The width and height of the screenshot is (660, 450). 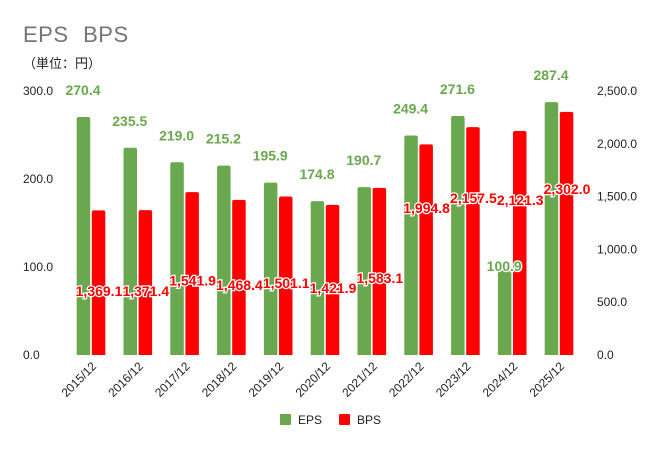 What do you see at coordinates (426, 208) in the screenshot?
I see `bps-data-label: 1,994.8` at bounding box center [426, 208].